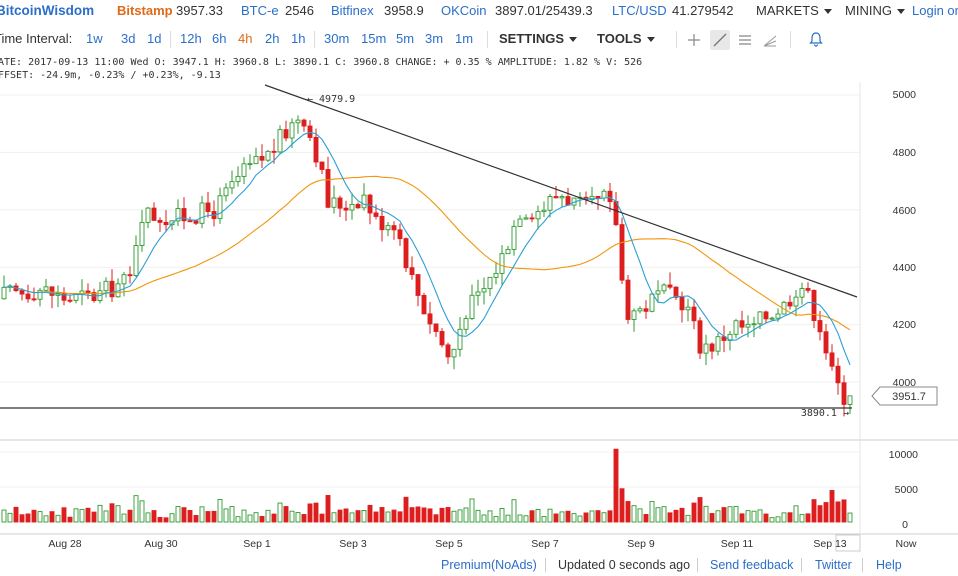  I want to click on exchange-bitstamp: Bitstamp, so click(145, 10).